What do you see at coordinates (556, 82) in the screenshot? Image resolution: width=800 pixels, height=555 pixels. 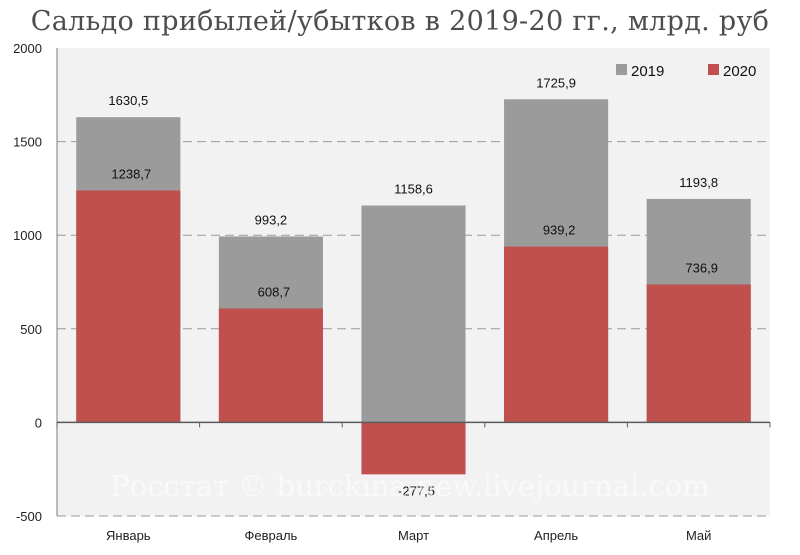 I see `data-label-2019: 1725,9` at bounding box center [556, 82].